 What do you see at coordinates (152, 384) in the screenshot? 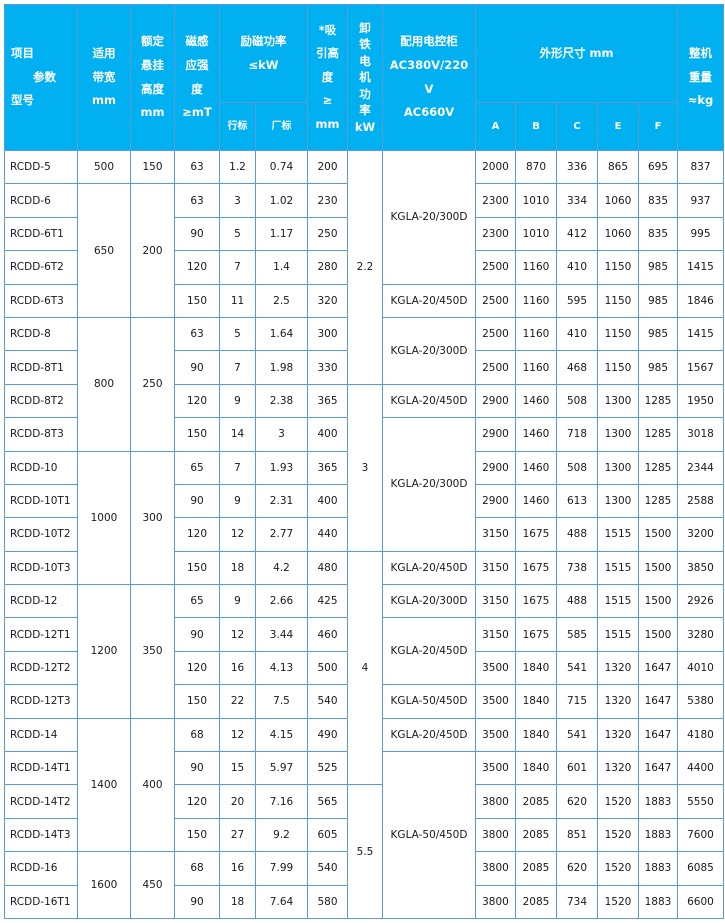
I see `suspension-height-cell: 250` at bounding box center [152, 384].